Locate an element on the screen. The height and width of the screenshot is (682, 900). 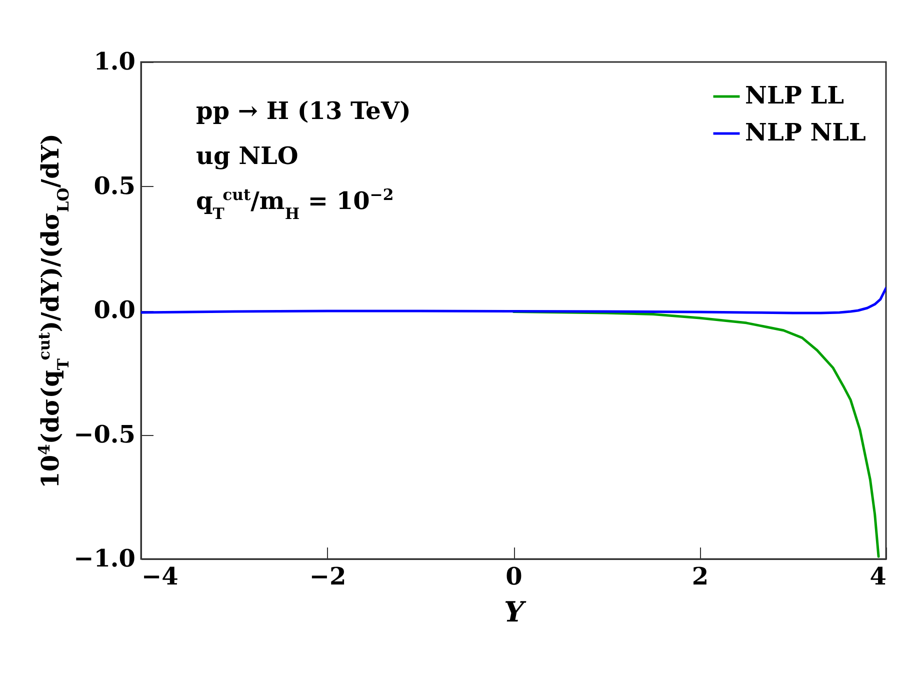
x-tick-label: 2 is located at coordinates (700, 576).